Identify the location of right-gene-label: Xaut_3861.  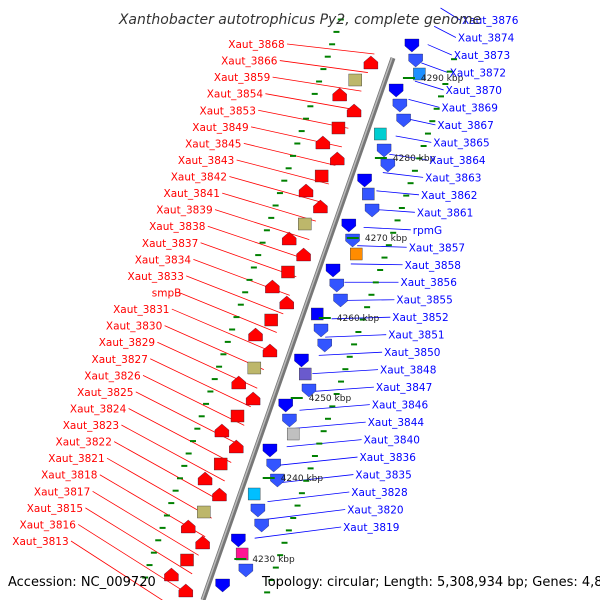
(445, 213).